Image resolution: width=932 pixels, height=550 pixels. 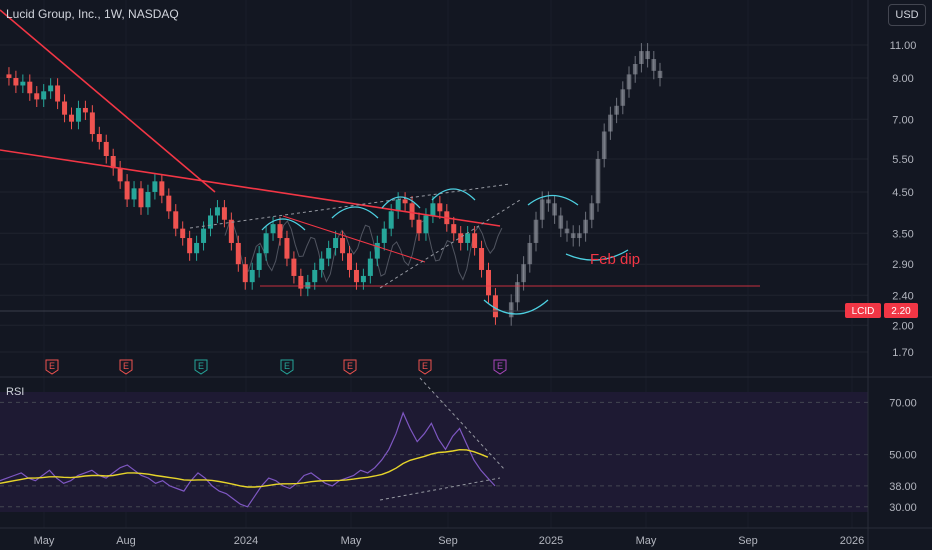 What do you see at coordinates (902, 234) in the screenshot?
I see `y-tick-label: 3.50` at bounding box center [902, 234].